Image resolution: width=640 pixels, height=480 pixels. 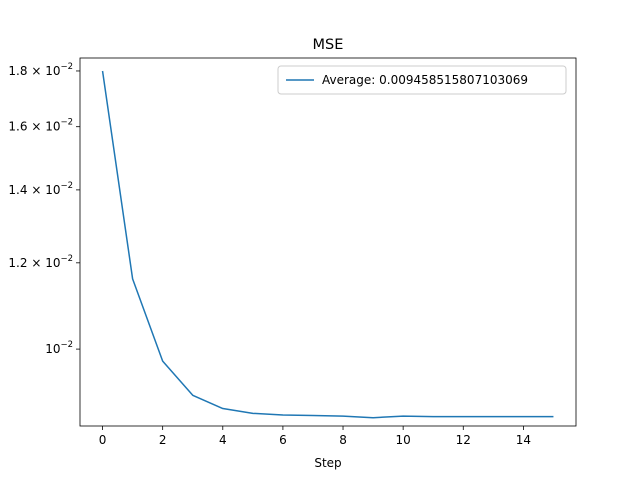 What do you see at coordinates (425, 80) in the screenshot?
I see `legend-entry-label: Average: 0.009458515807103069` at bounding box center [425, 80].